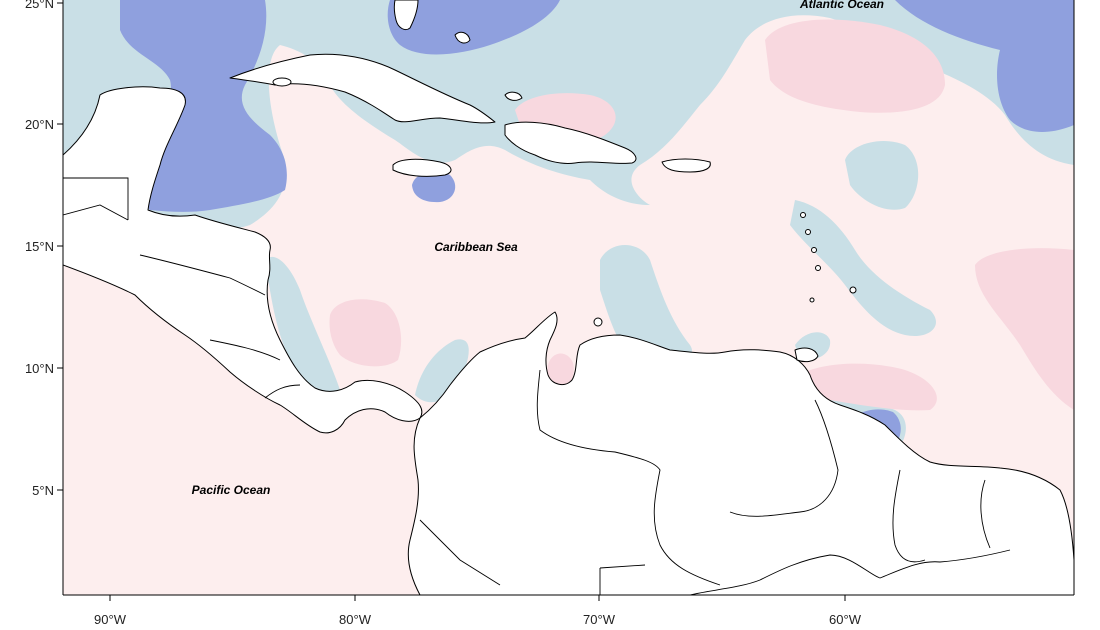 The image size is (1100, 630). I want to click on anomaly-region-weak-negative-east, so click(882, 175).